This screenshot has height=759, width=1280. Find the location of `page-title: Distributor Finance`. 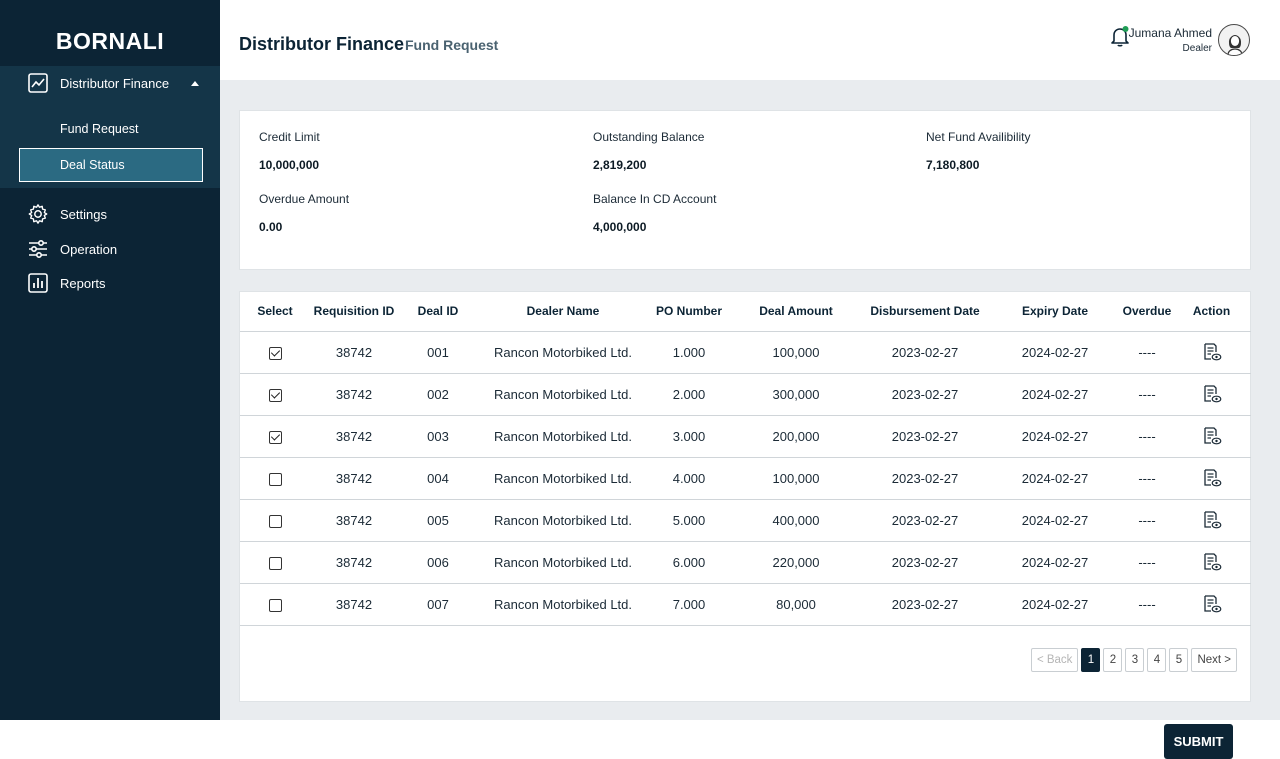

page-title: Distributor Finance is located at coordinates (322, 44).